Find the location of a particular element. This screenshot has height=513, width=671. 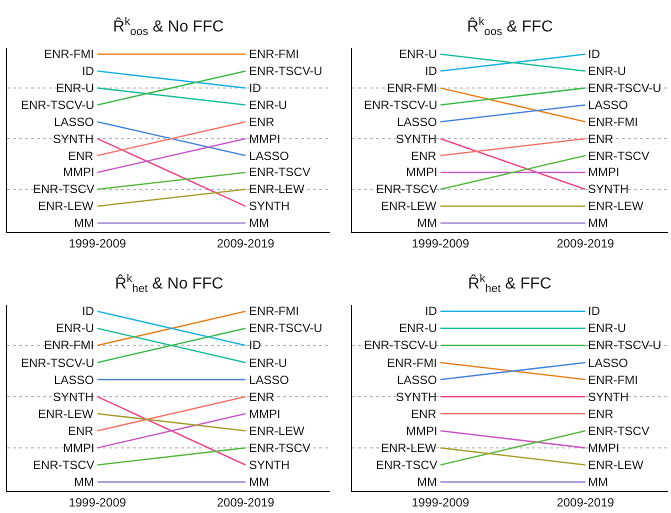

chart-title: R̂$^{k}$$_{het}$ & FFC is located at coordinates (510, 284).